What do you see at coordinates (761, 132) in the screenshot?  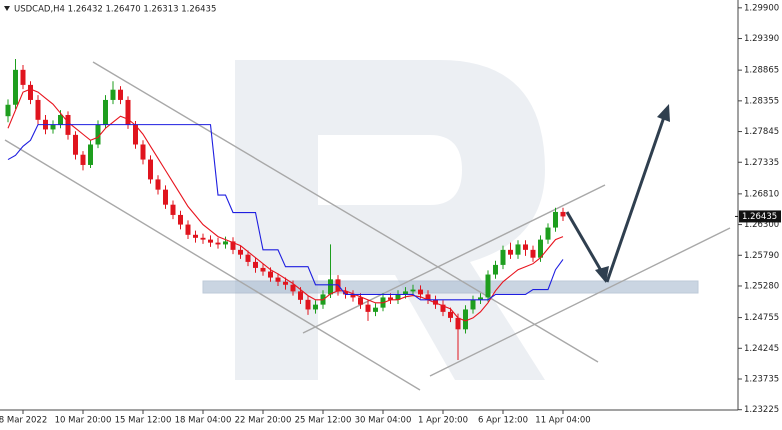 I see `y-tick-label: 1.27845` at bounding box center [761, 132].